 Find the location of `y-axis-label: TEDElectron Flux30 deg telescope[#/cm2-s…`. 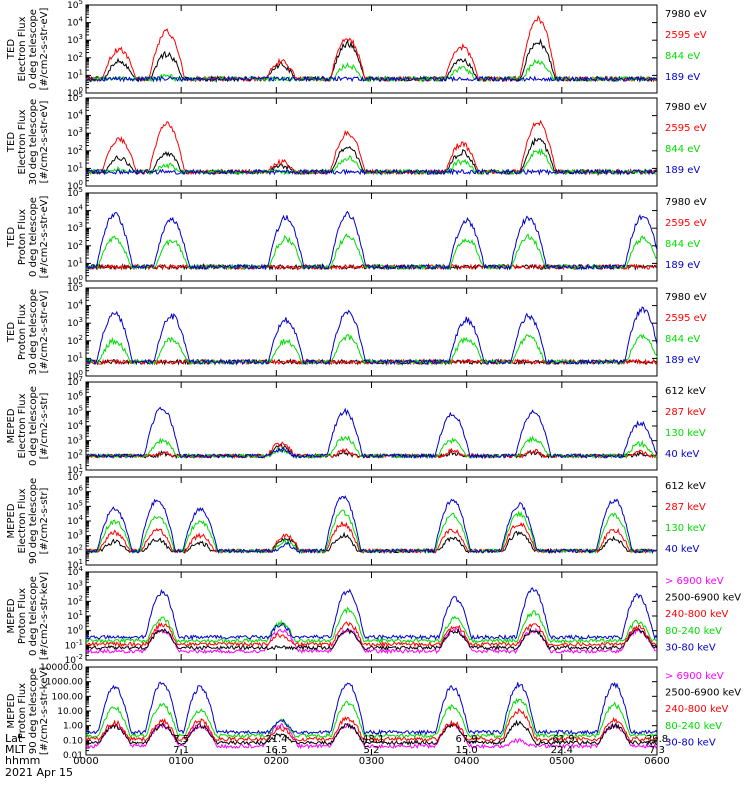

y-axis-label: TEDElectron Flux30 deg telescope[#/cm2-s… is located at coordinates (28, 142).